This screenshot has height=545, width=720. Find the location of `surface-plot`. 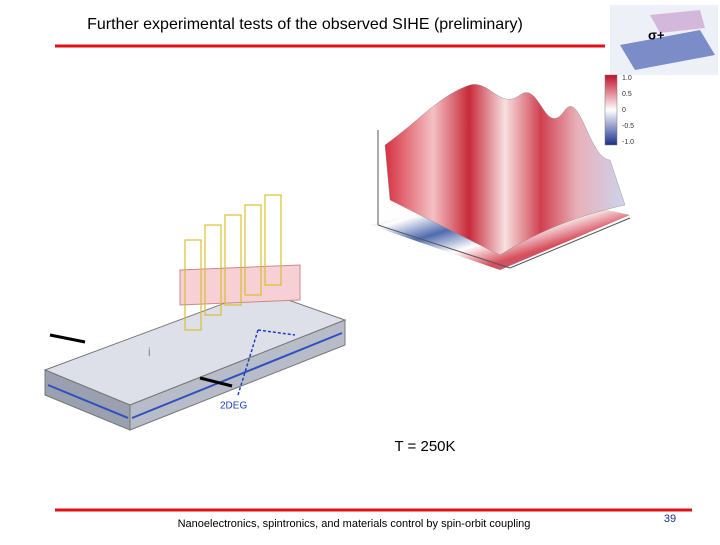

surface-plot is located at coordinates (500, 172).